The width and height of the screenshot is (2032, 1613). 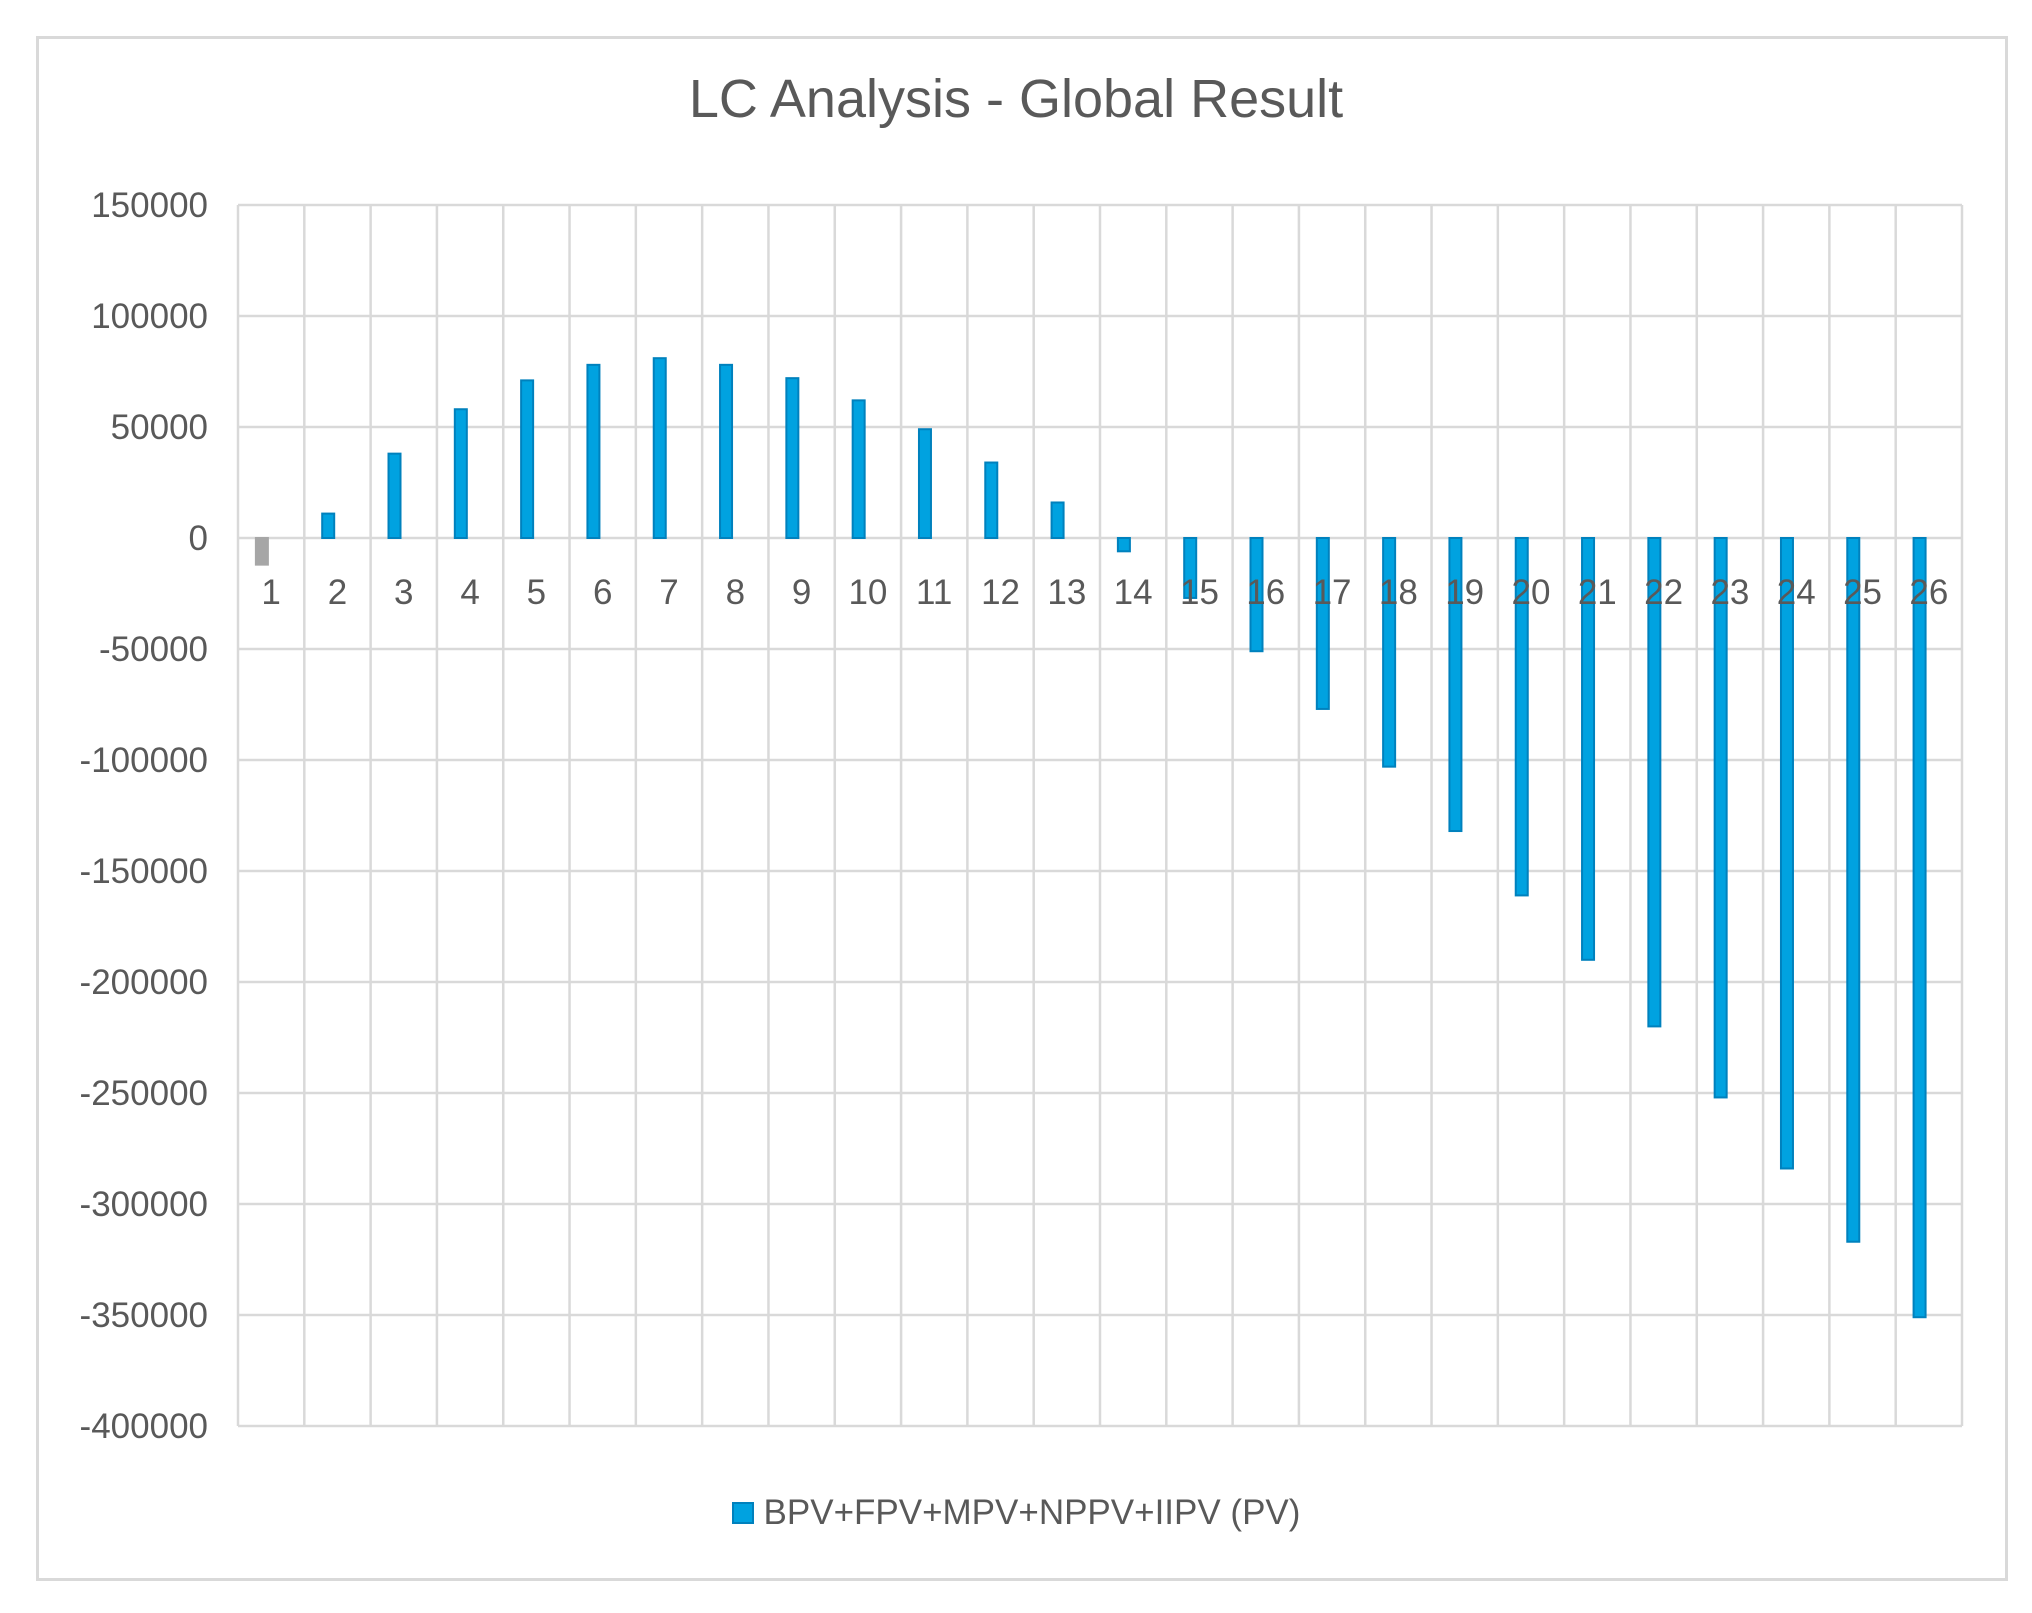 What do you see at coordinates (469, 592) in the screenshot?
I see `x-tick-label: 4` at bounding box center [469, 592].